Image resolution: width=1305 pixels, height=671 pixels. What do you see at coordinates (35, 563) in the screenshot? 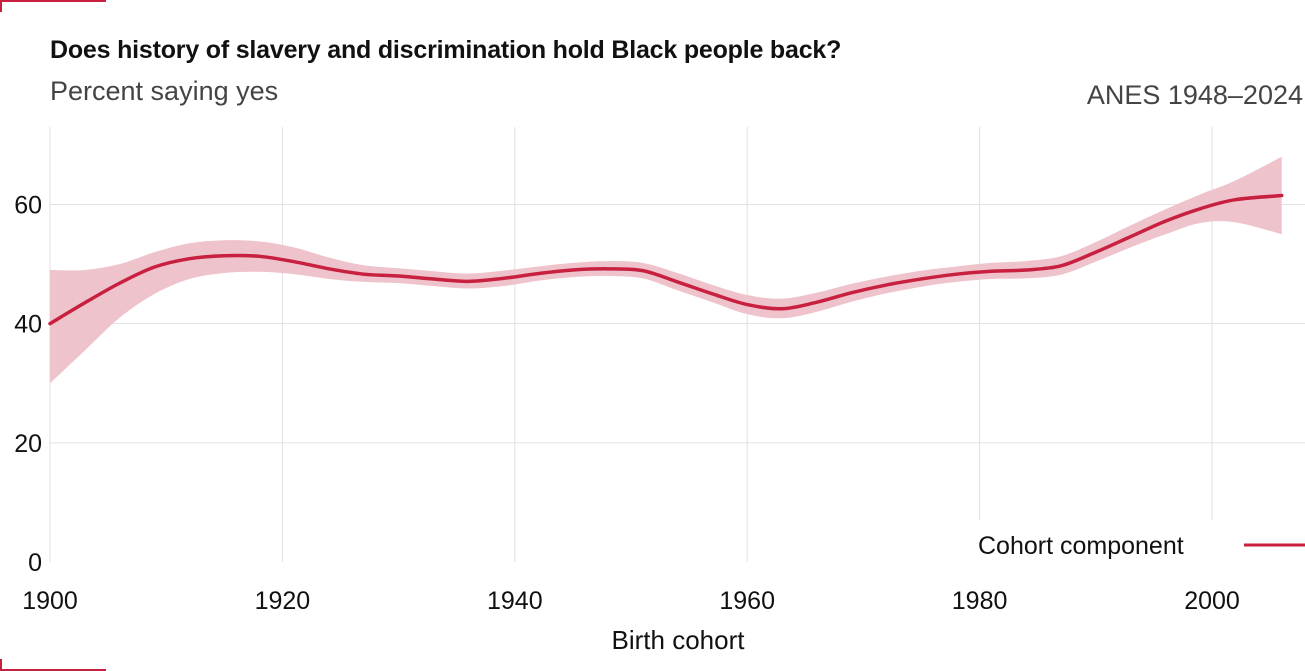
I see `y-tick-label: 0` at bounding box center [35, 563].